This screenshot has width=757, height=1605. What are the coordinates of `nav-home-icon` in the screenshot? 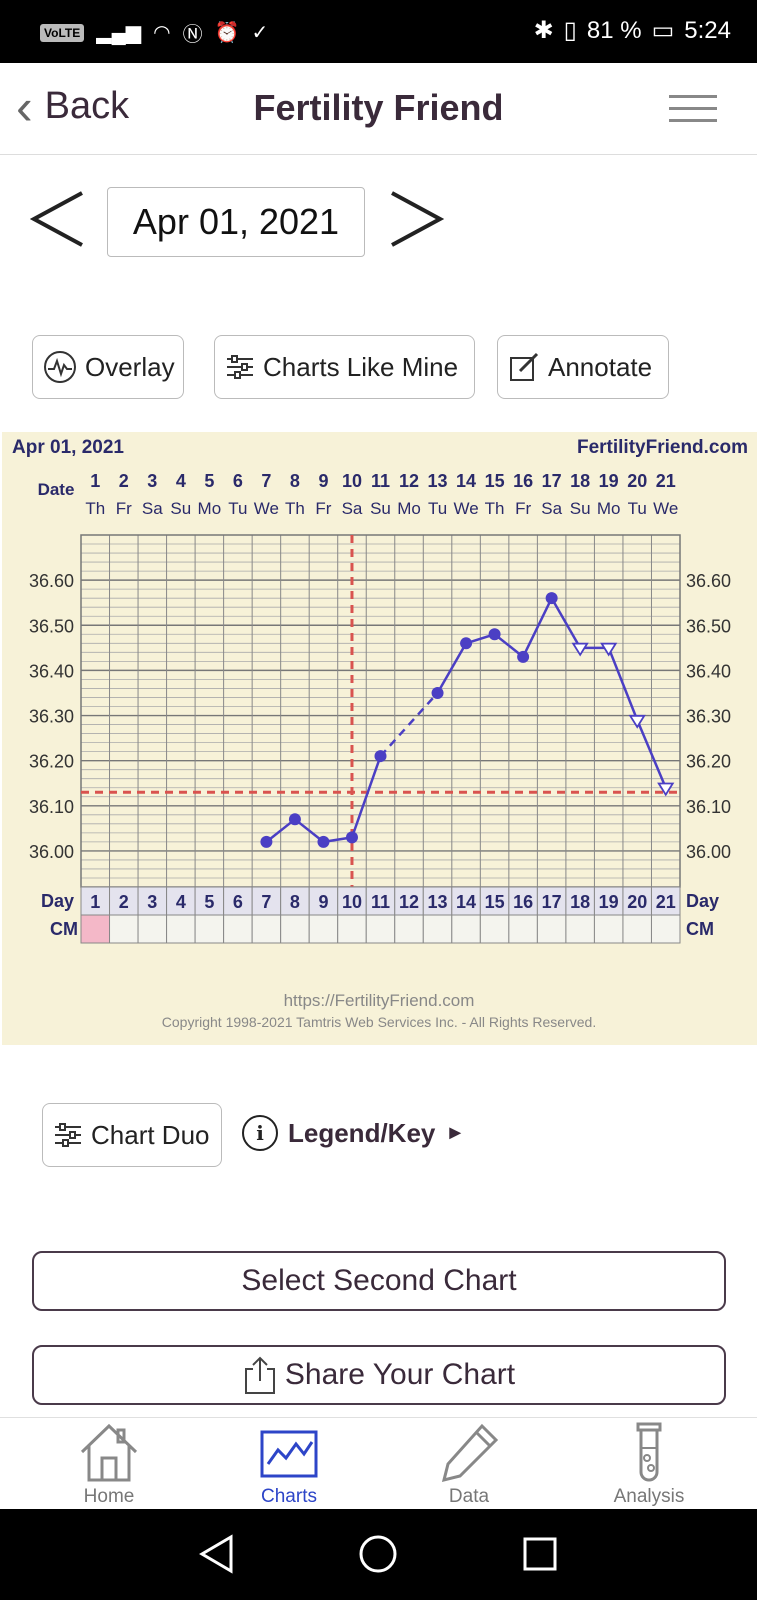 It's located at (378, 1554).